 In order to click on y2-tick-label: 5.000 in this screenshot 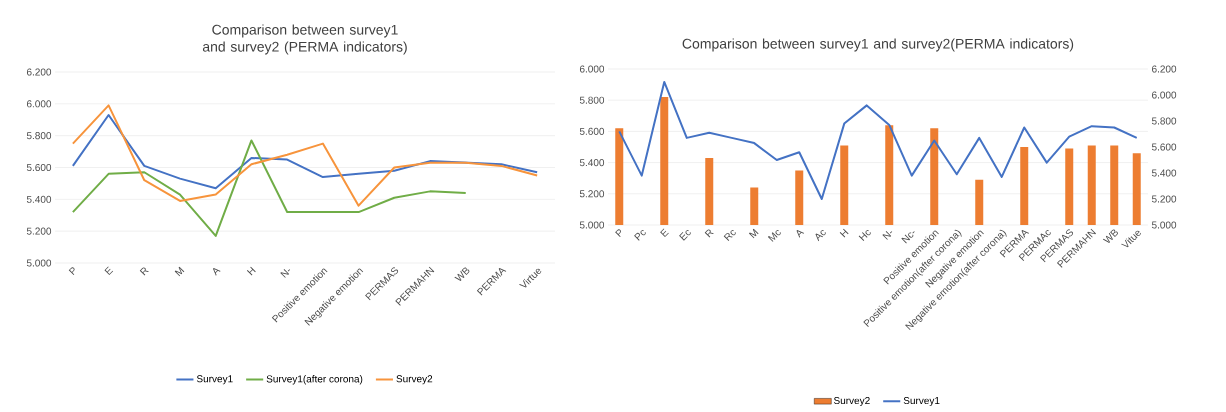, I will do `click(1164, 225)`.